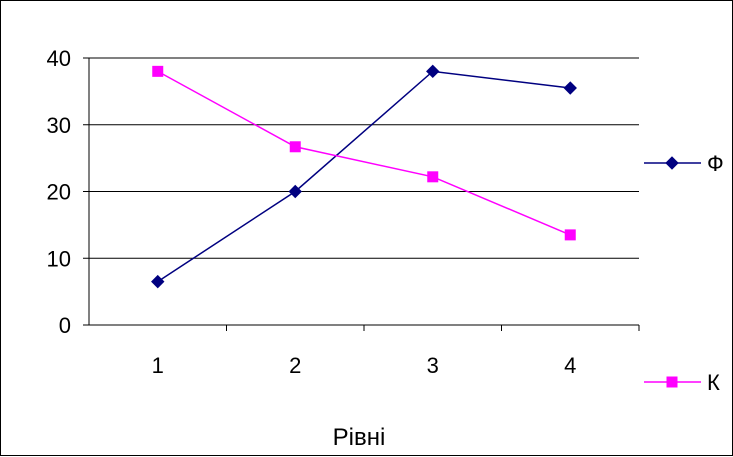  Describe the element at coordinates (158, 365) in the screenshot. I see `x-tick-label: 1` at that location.